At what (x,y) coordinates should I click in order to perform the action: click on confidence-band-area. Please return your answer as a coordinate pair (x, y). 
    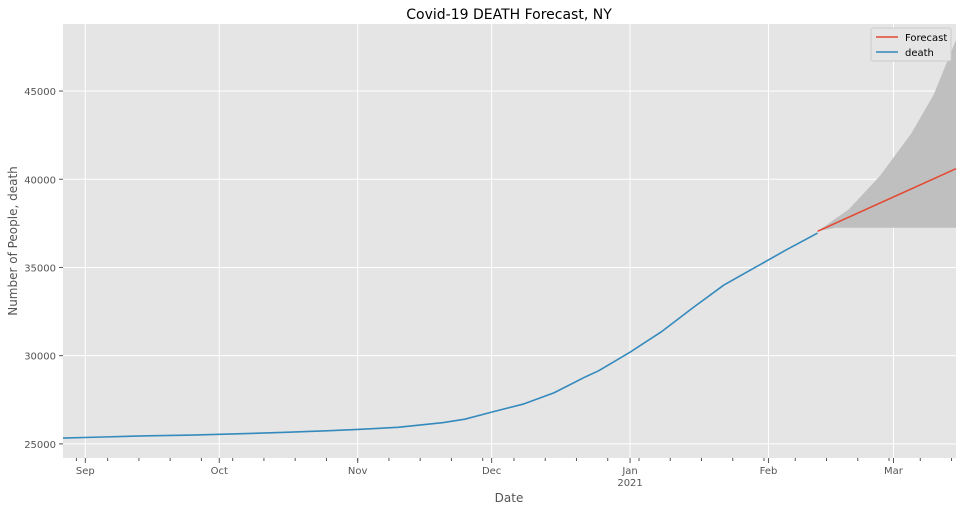
    Looking at the image, I should click on (886, 135).